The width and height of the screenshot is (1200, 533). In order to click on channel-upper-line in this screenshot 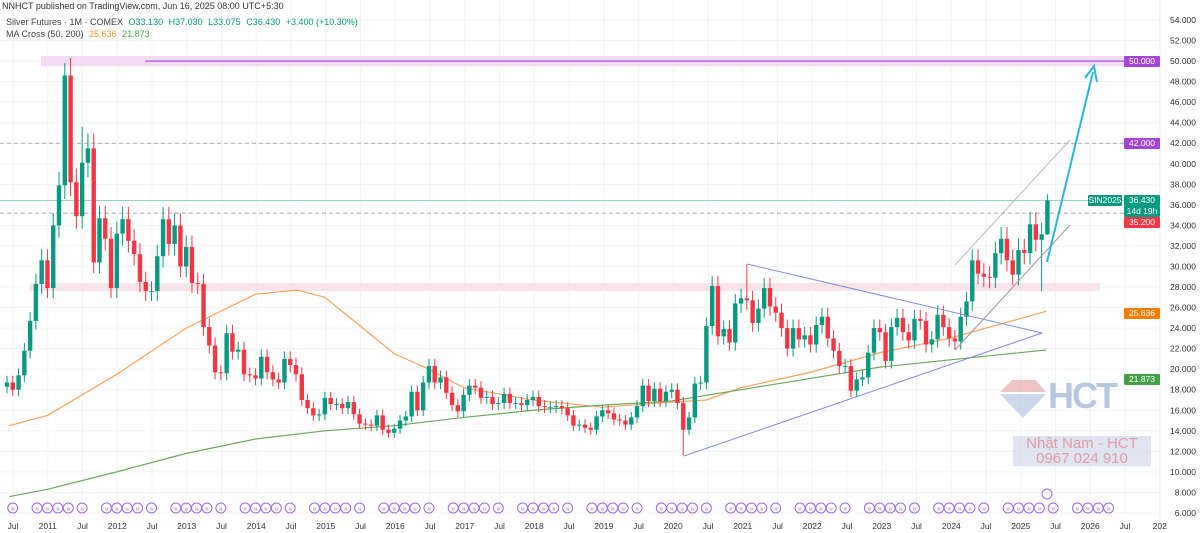, I will do `click(1012, 202)`.